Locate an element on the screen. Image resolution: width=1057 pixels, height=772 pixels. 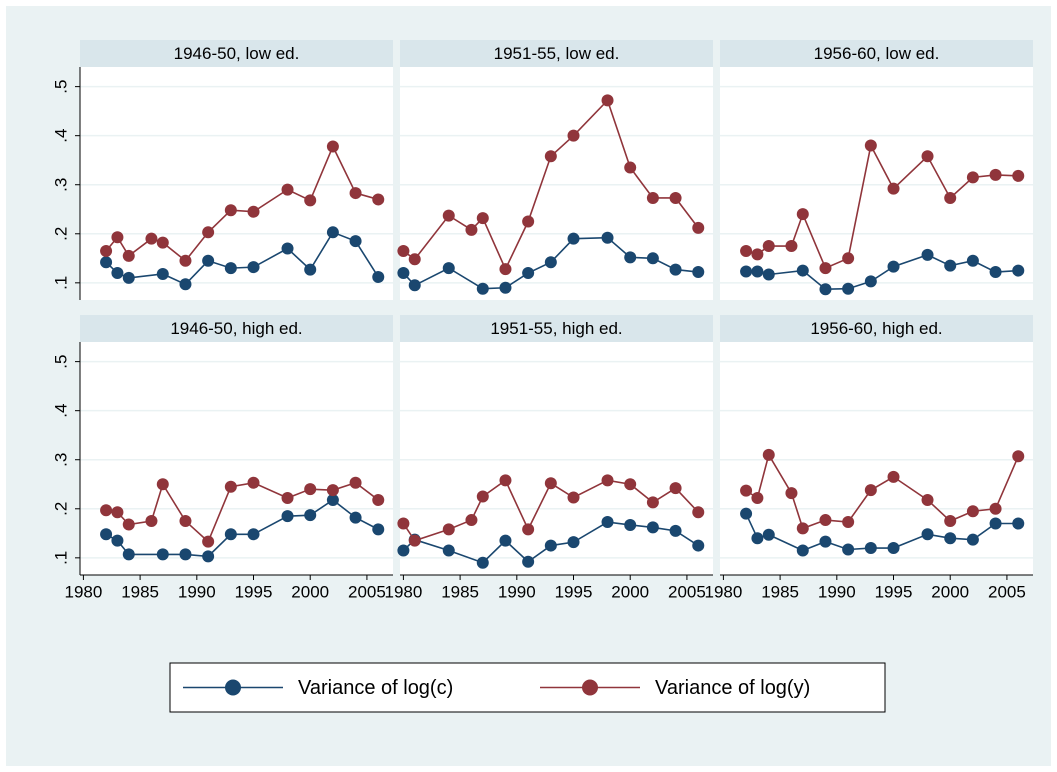
y-tick-label: .4 is located at coordinates (60, 136).